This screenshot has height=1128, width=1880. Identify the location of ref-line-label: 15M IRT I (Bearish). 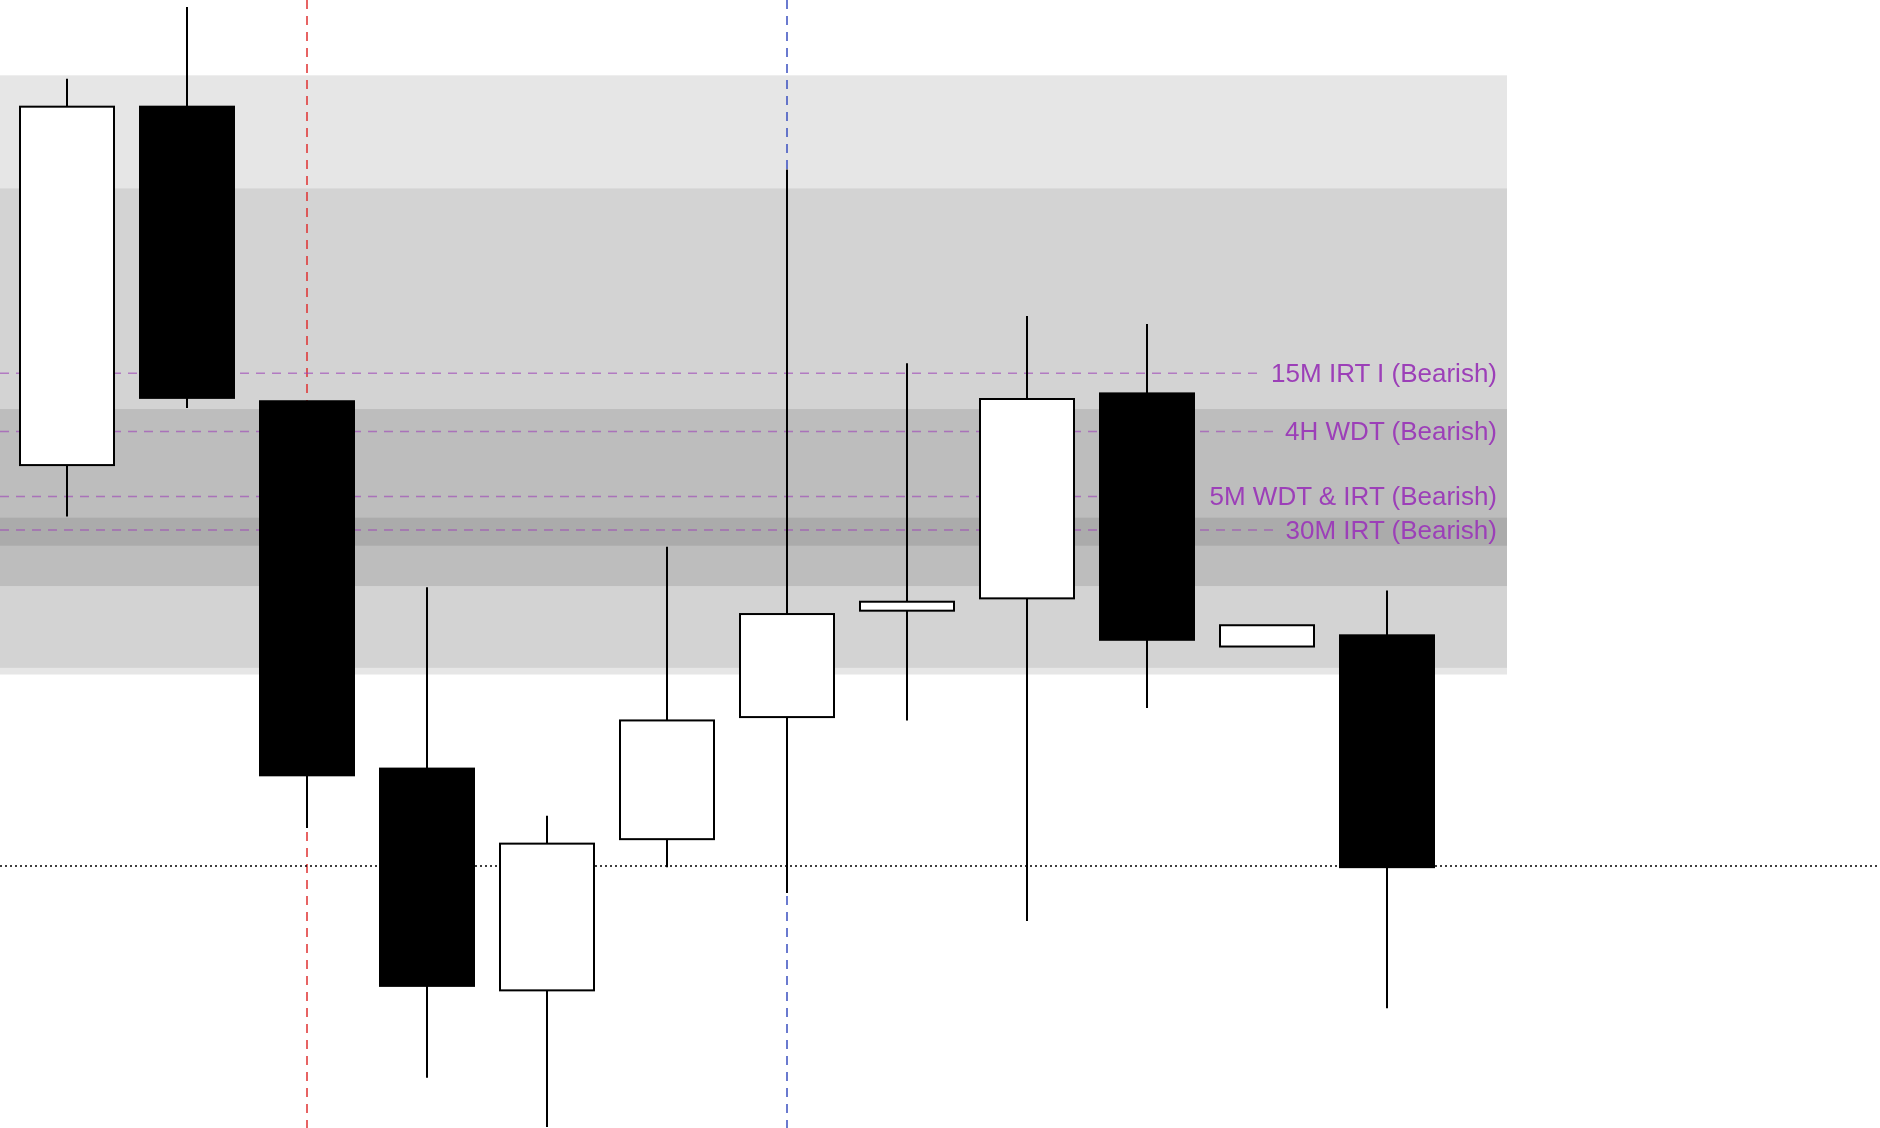
(1384, 373).